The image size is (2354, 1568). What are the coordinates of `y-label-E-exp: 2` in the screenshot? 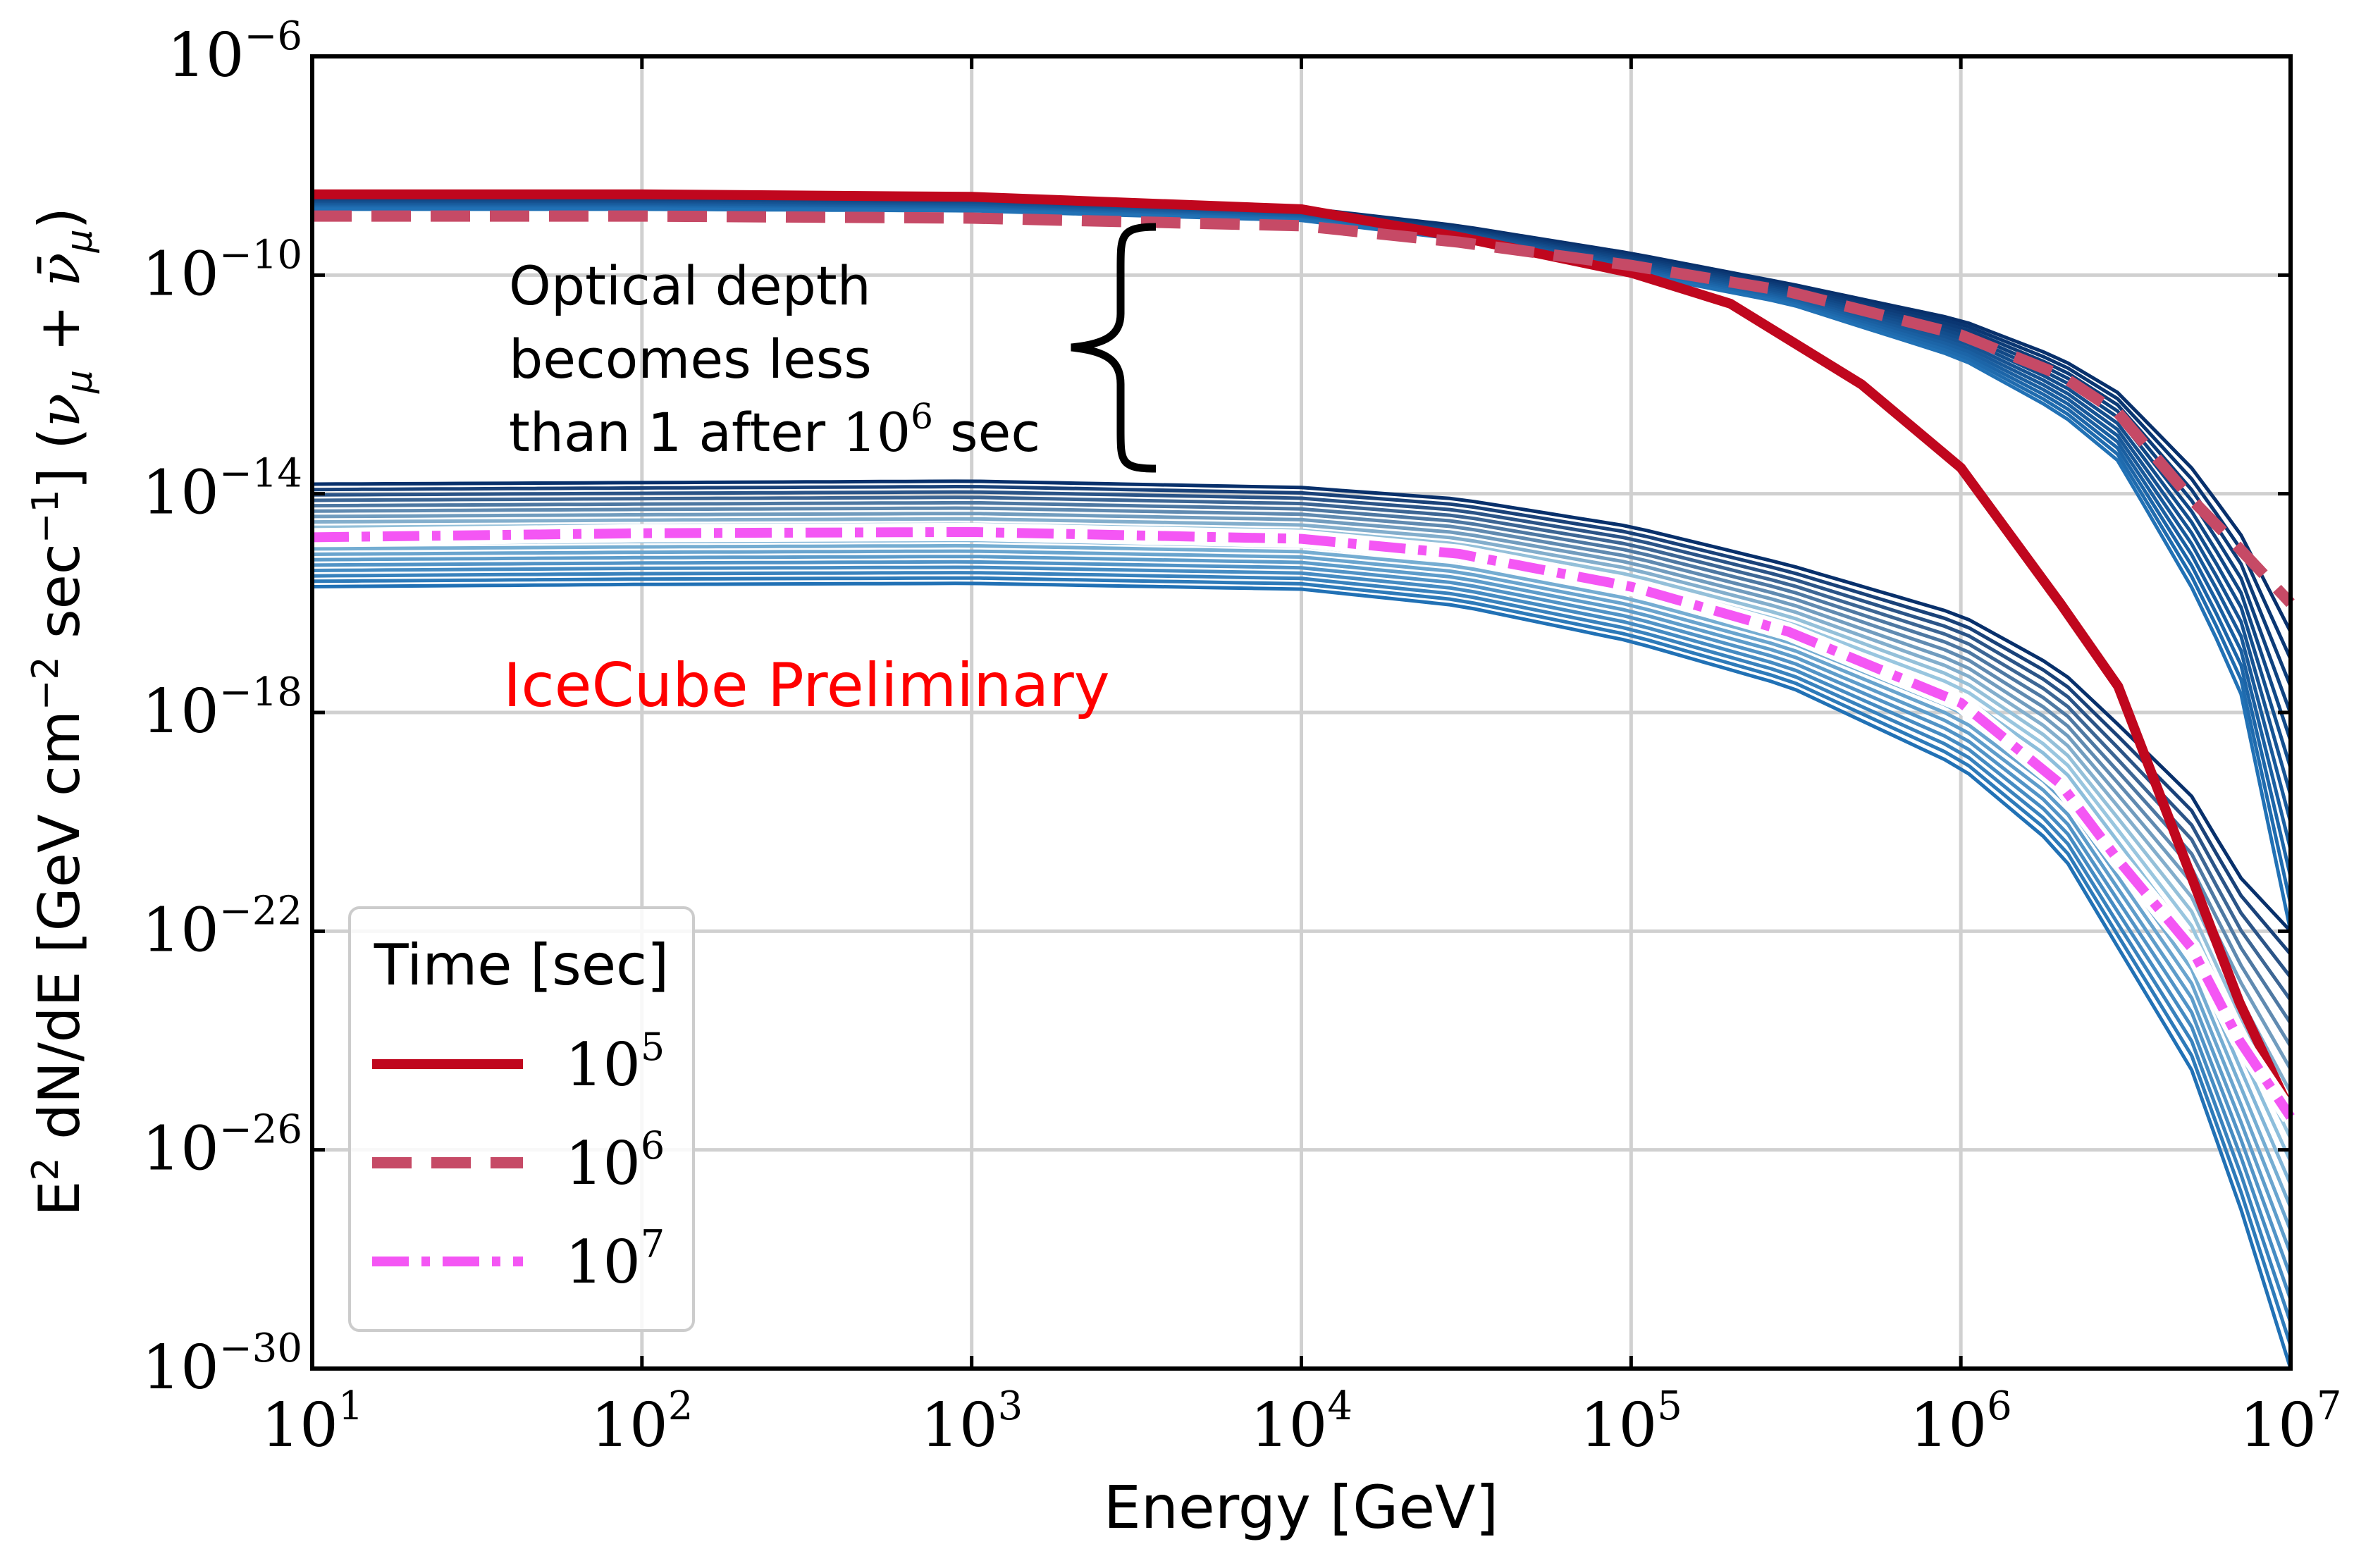 It's located at (46, 1168).